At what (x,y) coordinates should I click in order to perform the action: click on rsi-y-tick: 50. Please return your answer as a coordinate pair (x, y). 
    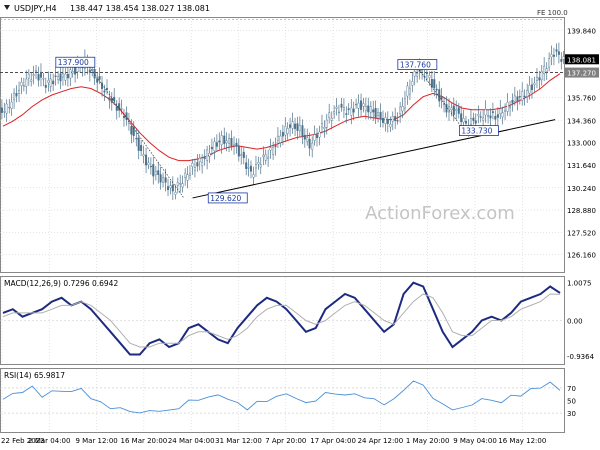
    Looking at the image, I should click on (571, 402).